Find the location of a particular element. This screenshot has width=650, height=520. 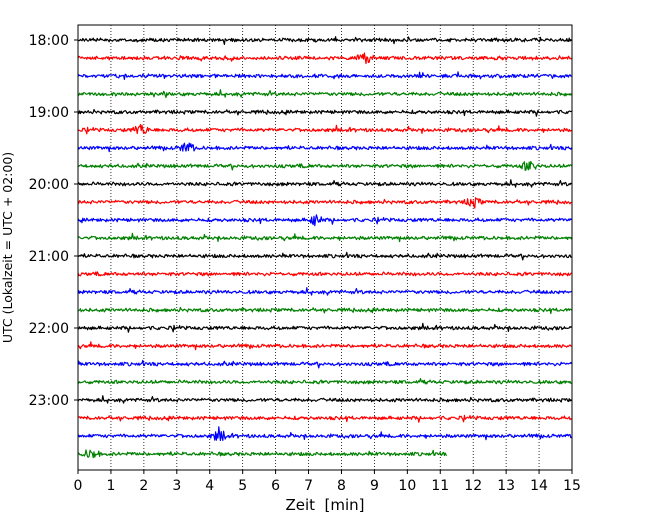

y-tick-label: 19:00 is located at coordinates (49, 113).